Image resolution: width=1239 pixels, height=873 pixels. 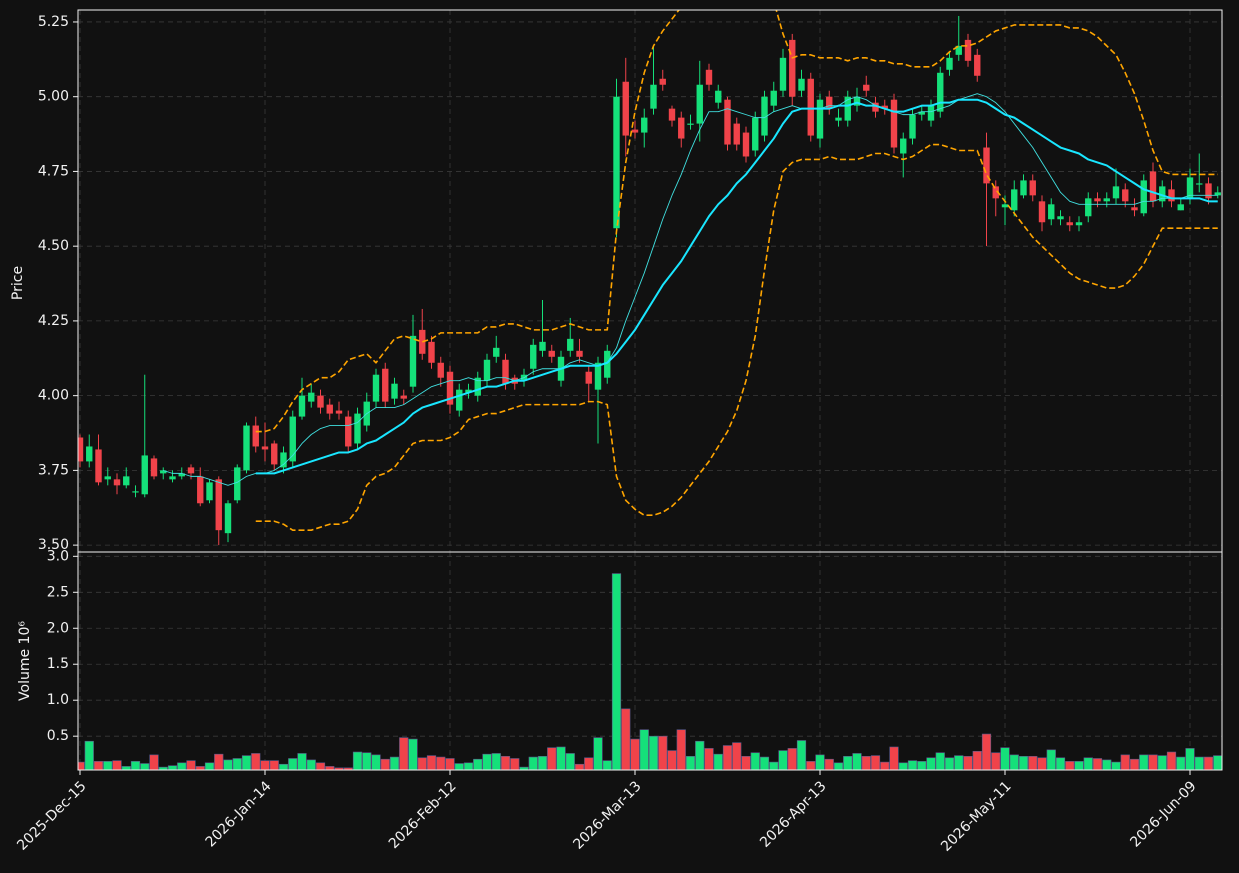 I want to click on y-tick-label: 2.5, so click(x=58, y=592).